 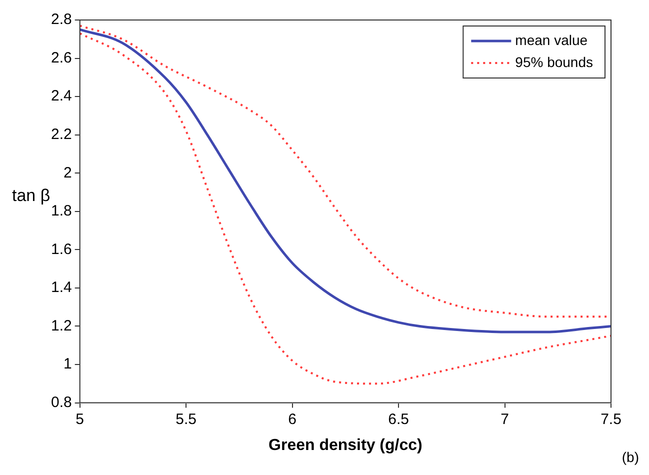 What do you see at coordinates (61, 211) in the screenshot?
I see `y-tick-label: 1.8` at bounding box center [61, 211].